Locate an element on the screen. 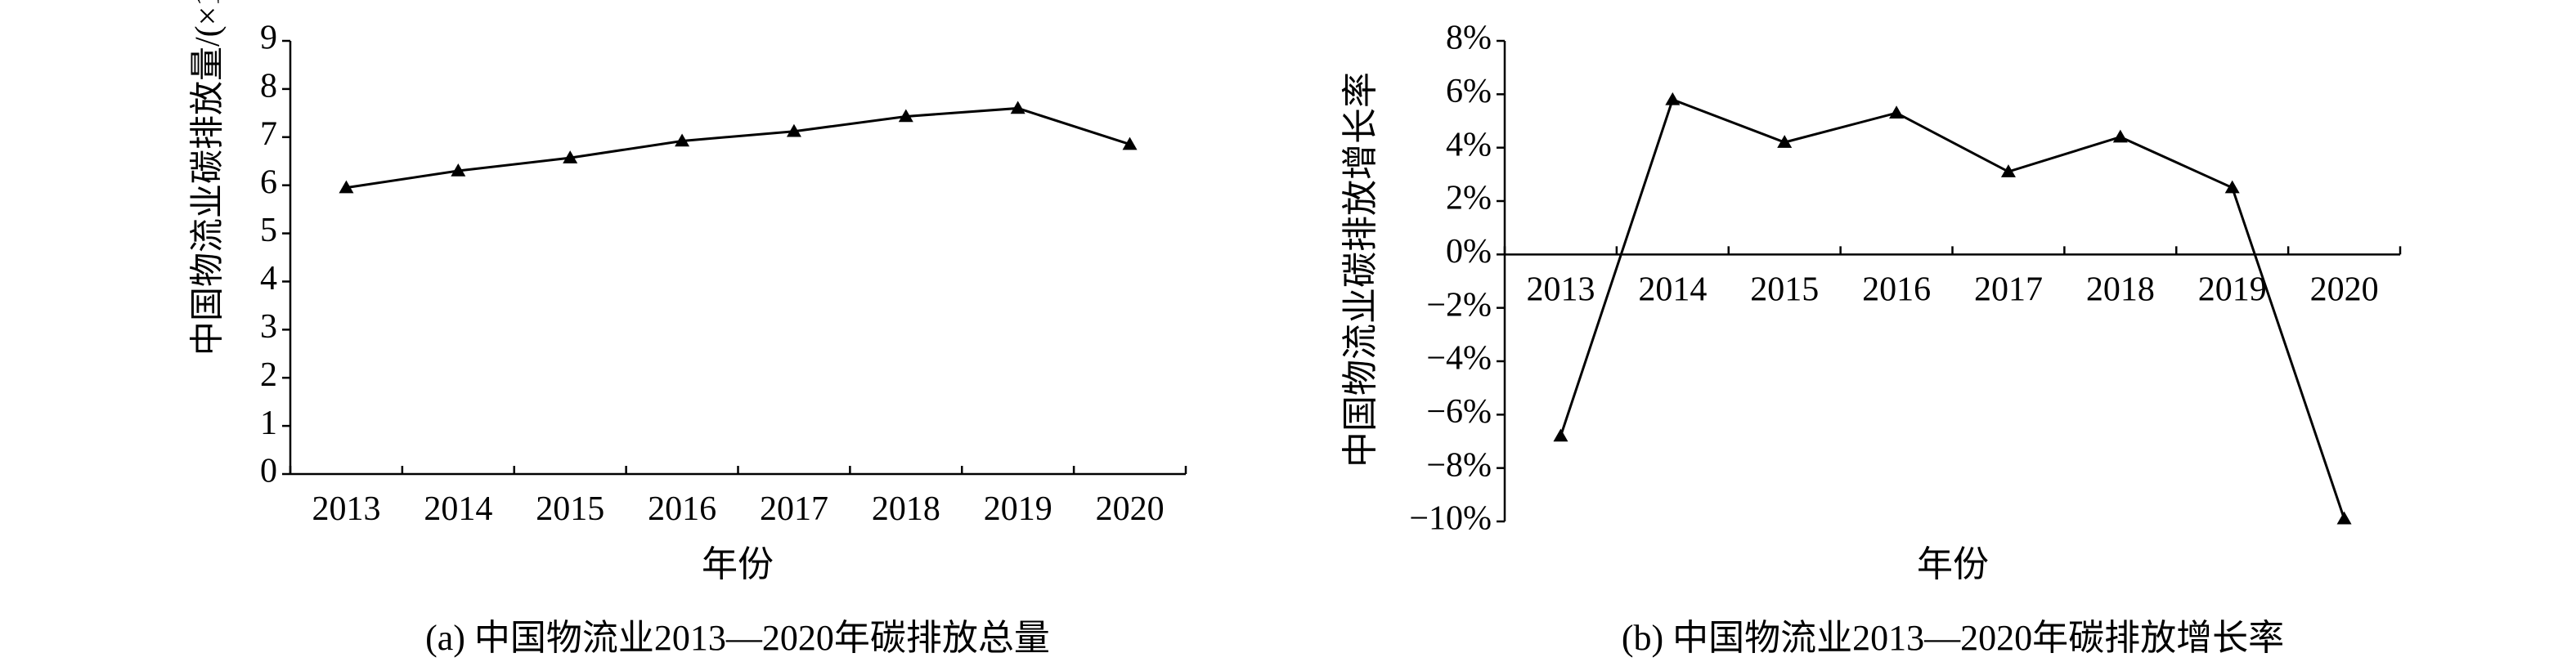 This screenshot has height=671, width=2576. a-x-tick-label: 2020 is located at coordinates (1130, 509).